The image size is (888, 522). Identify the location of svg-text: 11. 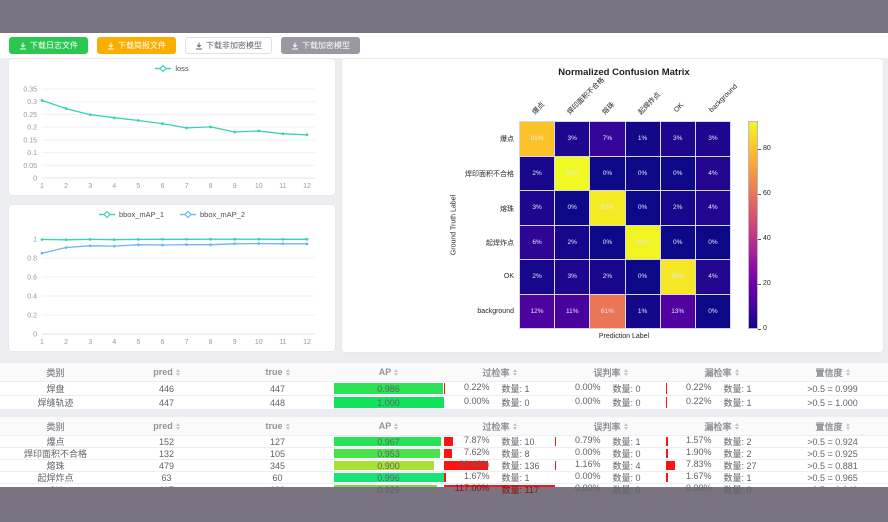
(282, 342).